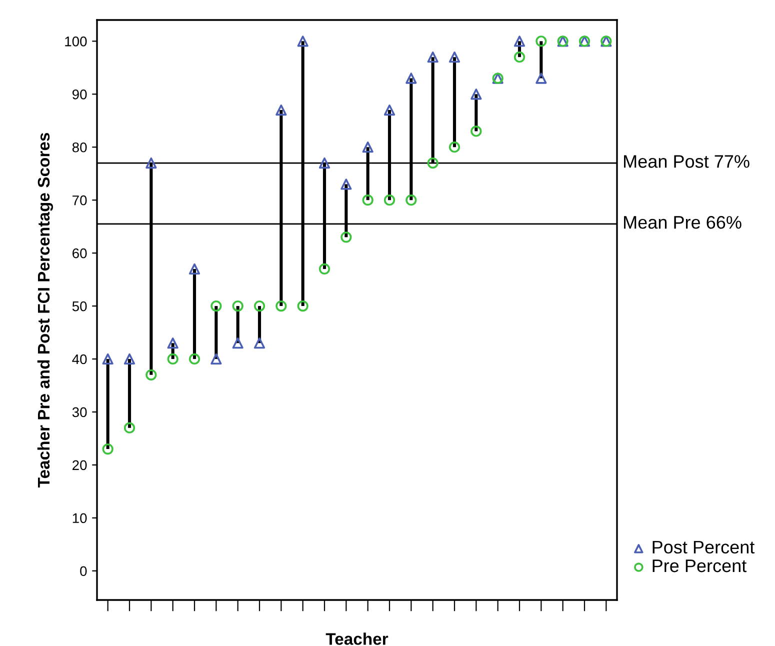 The image size is (775, 646). Describe the element at coordinates (76, 41) in the screenshot. I see `y-tick-label: 100` at that location.